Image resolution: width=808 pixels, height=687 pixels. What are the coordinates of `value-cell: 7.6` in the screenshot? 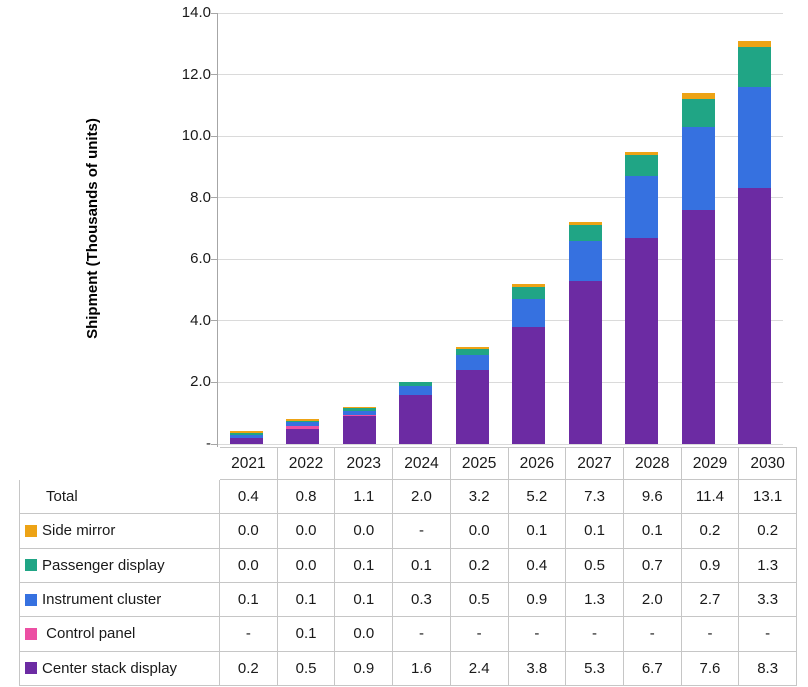 It's located at (710, 668).